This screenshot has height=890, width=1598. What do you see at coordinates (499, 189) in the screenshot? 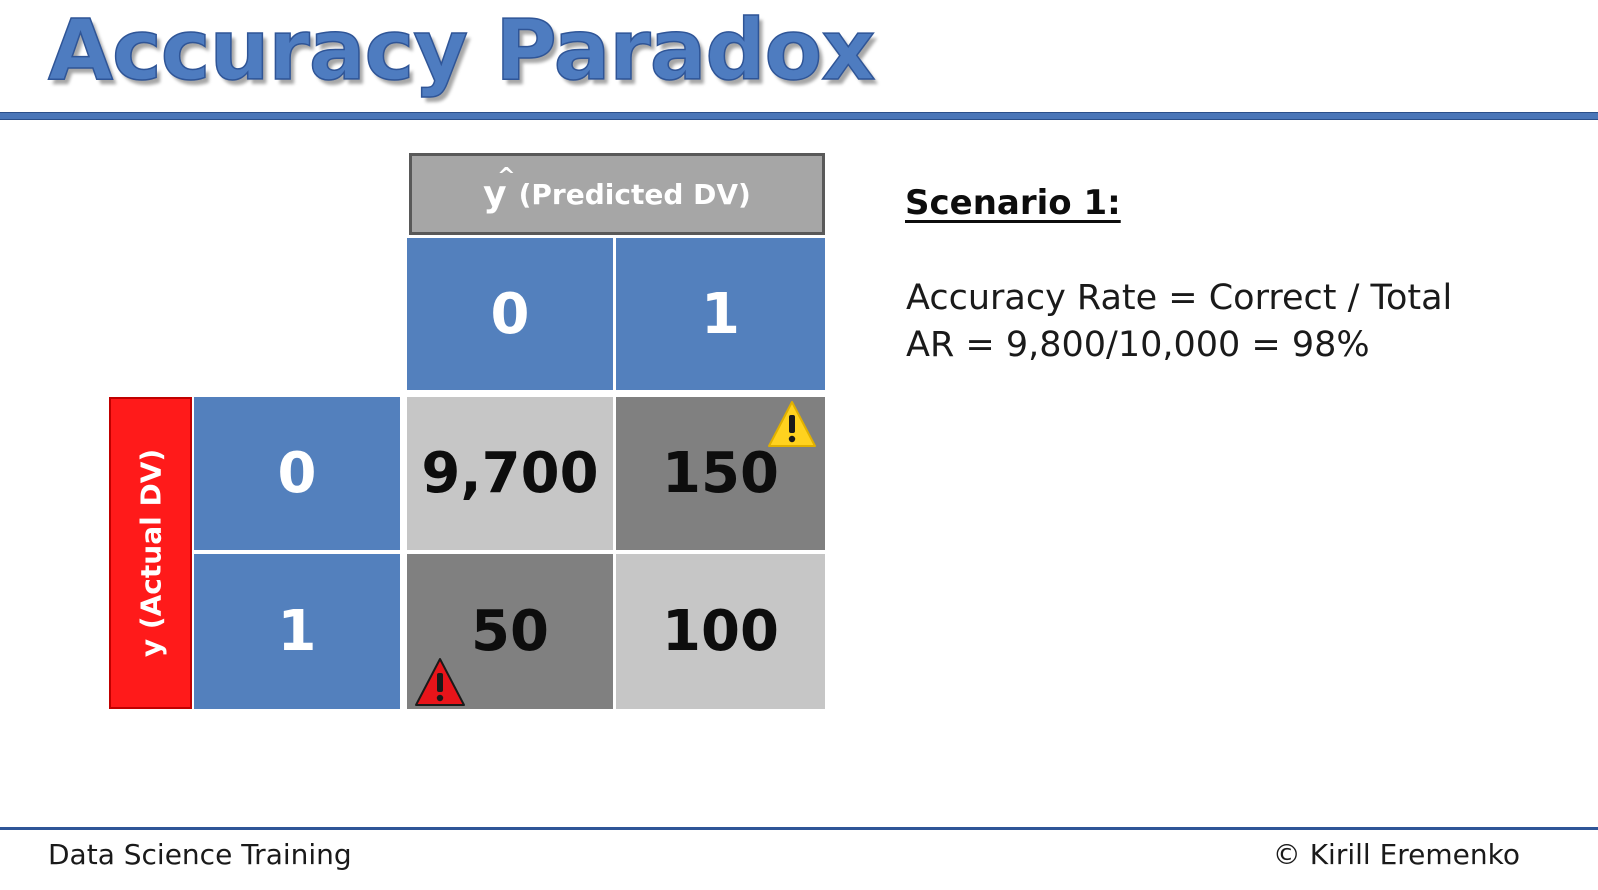
I see `y-hat-symbol: y` at bounding box center [499, 189].